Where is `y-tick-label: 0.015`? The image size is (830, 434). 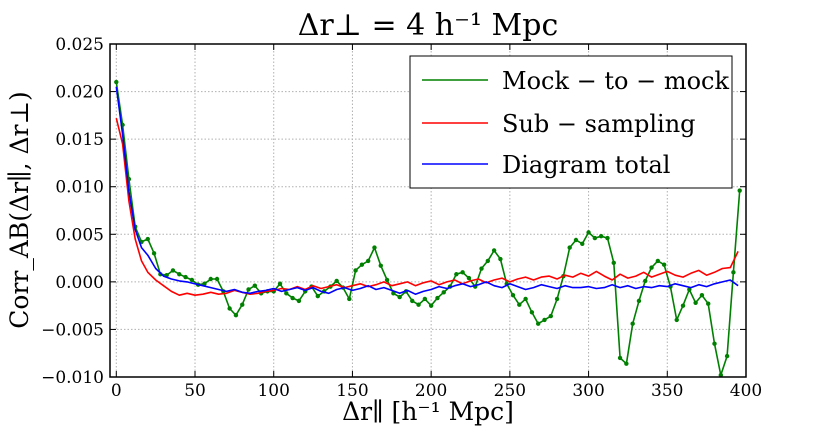
y-tick-label: 0.015 is located at coordinates (79, 140).